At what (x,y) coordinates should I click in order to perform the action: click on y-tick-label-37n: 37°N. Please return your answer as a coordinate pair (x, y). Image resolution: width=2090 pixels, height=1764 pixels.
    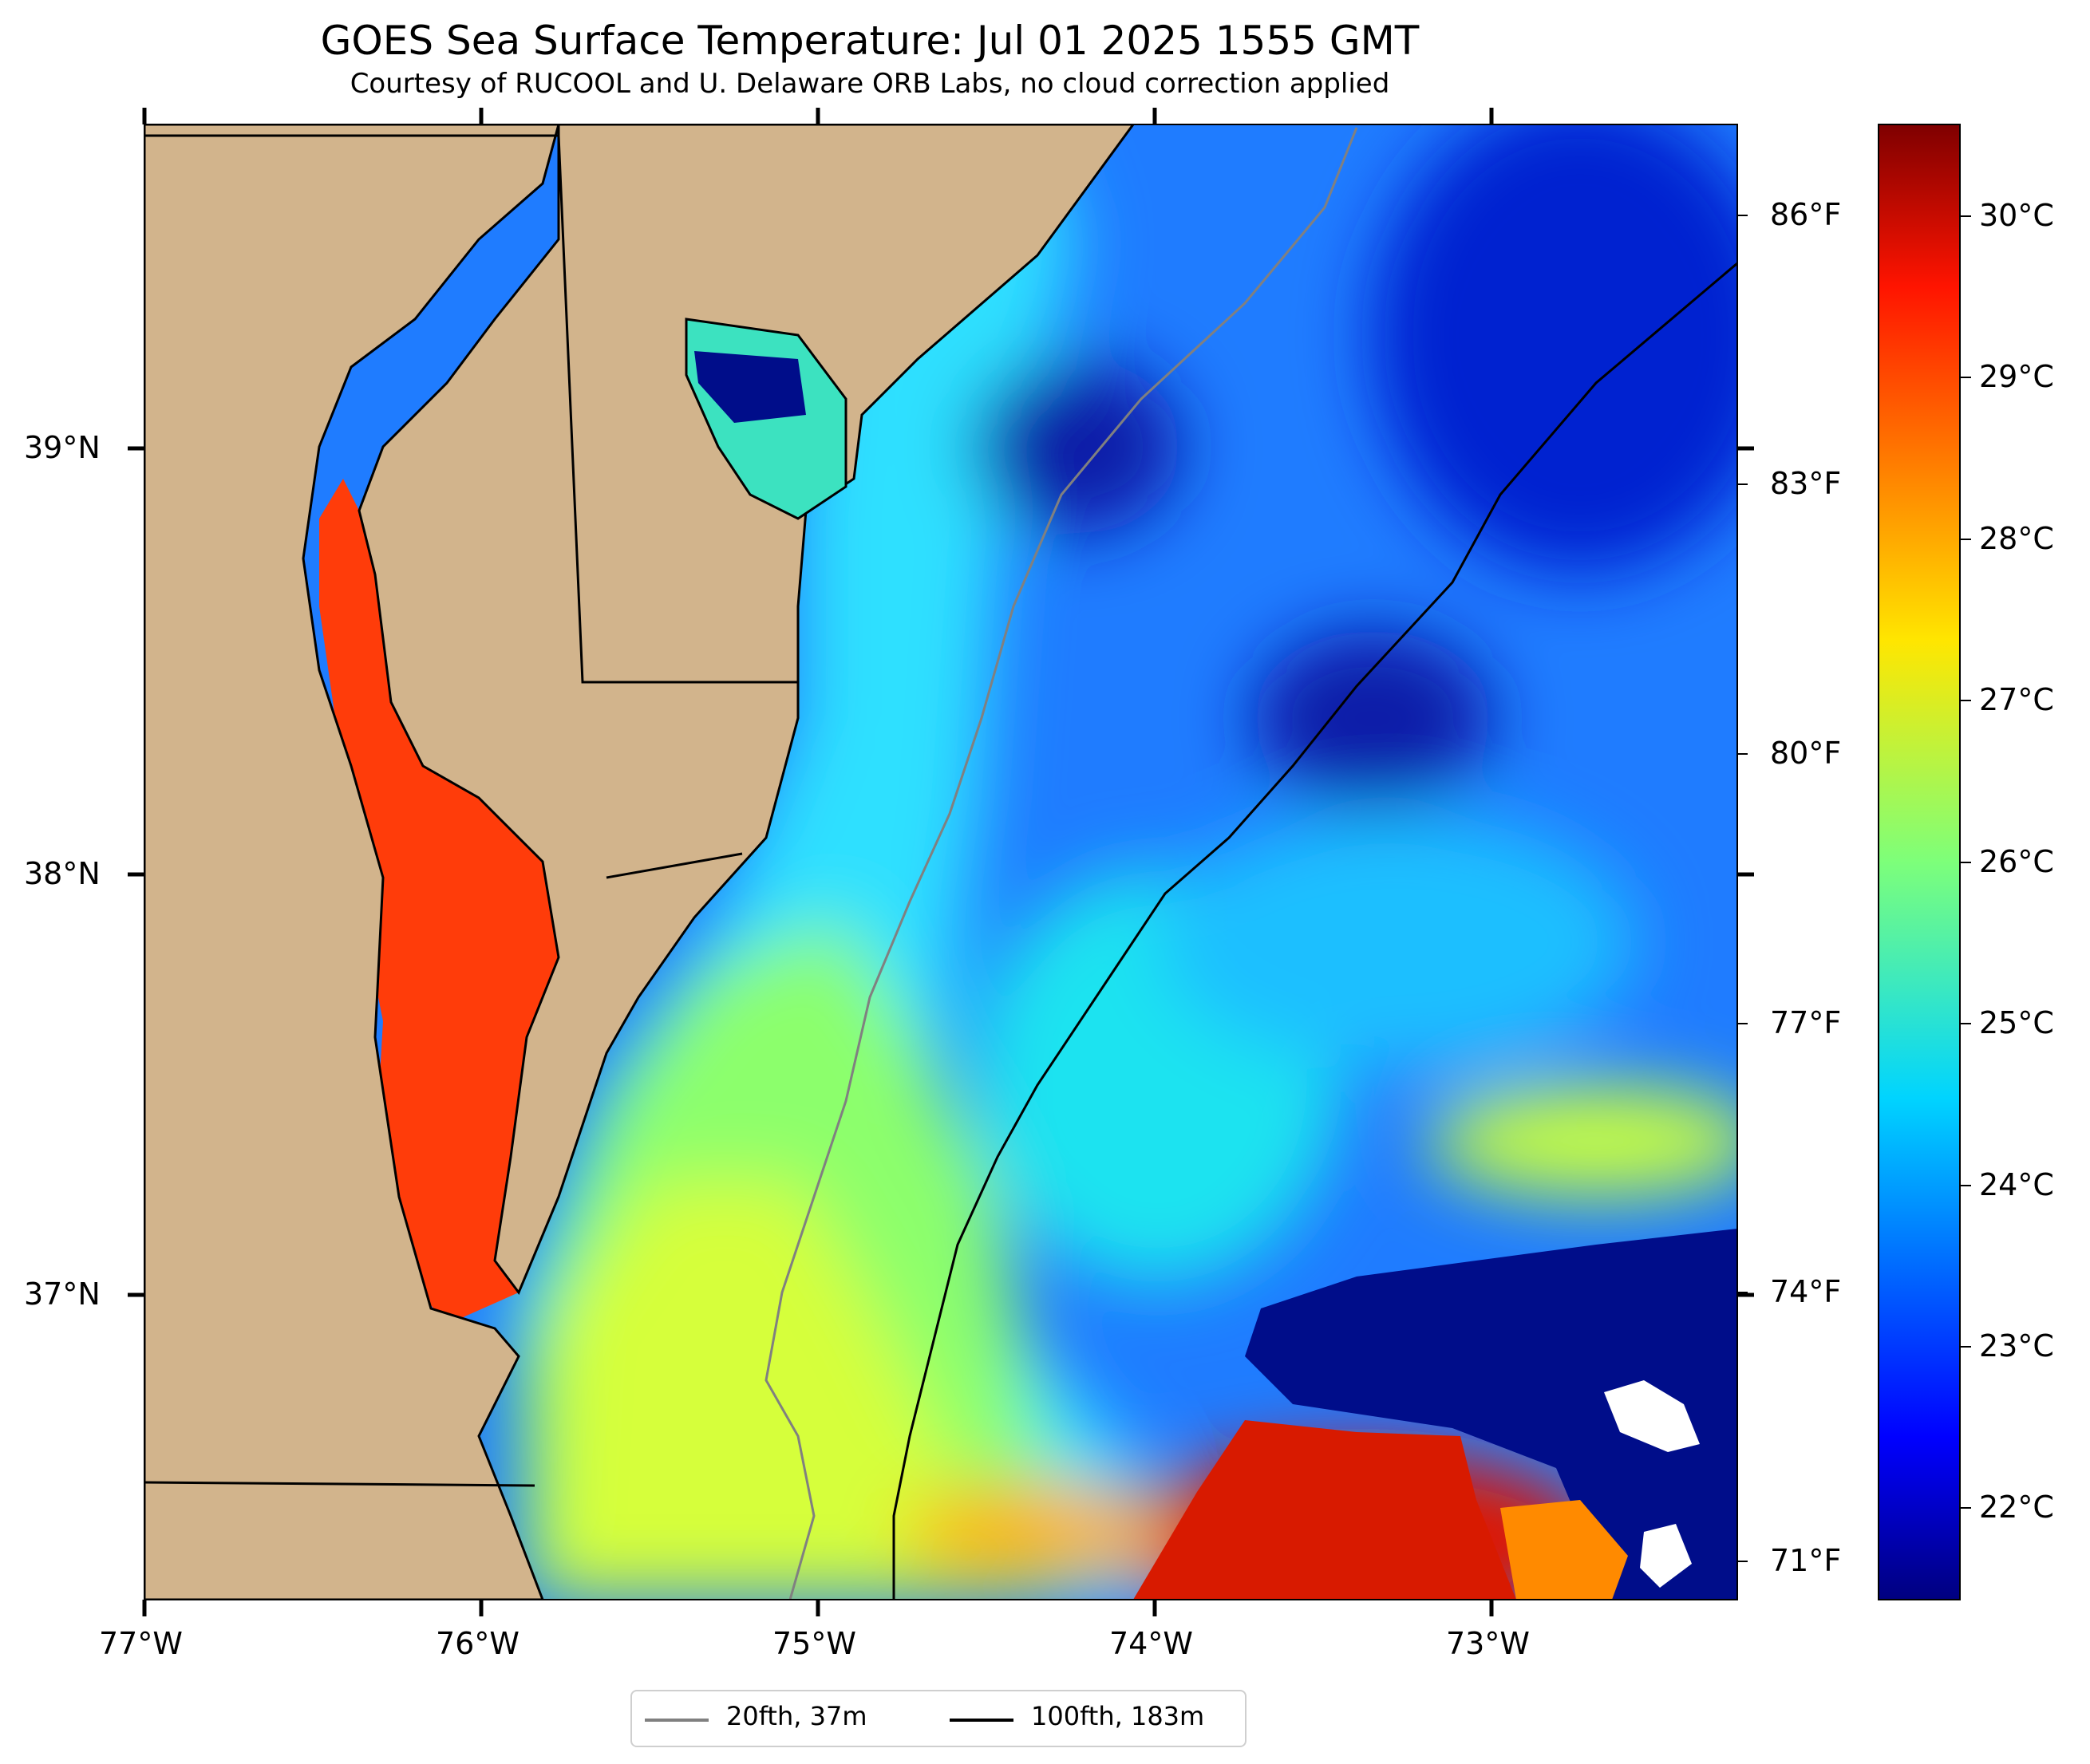
    Looking at the image, I should click on (62, 1294).